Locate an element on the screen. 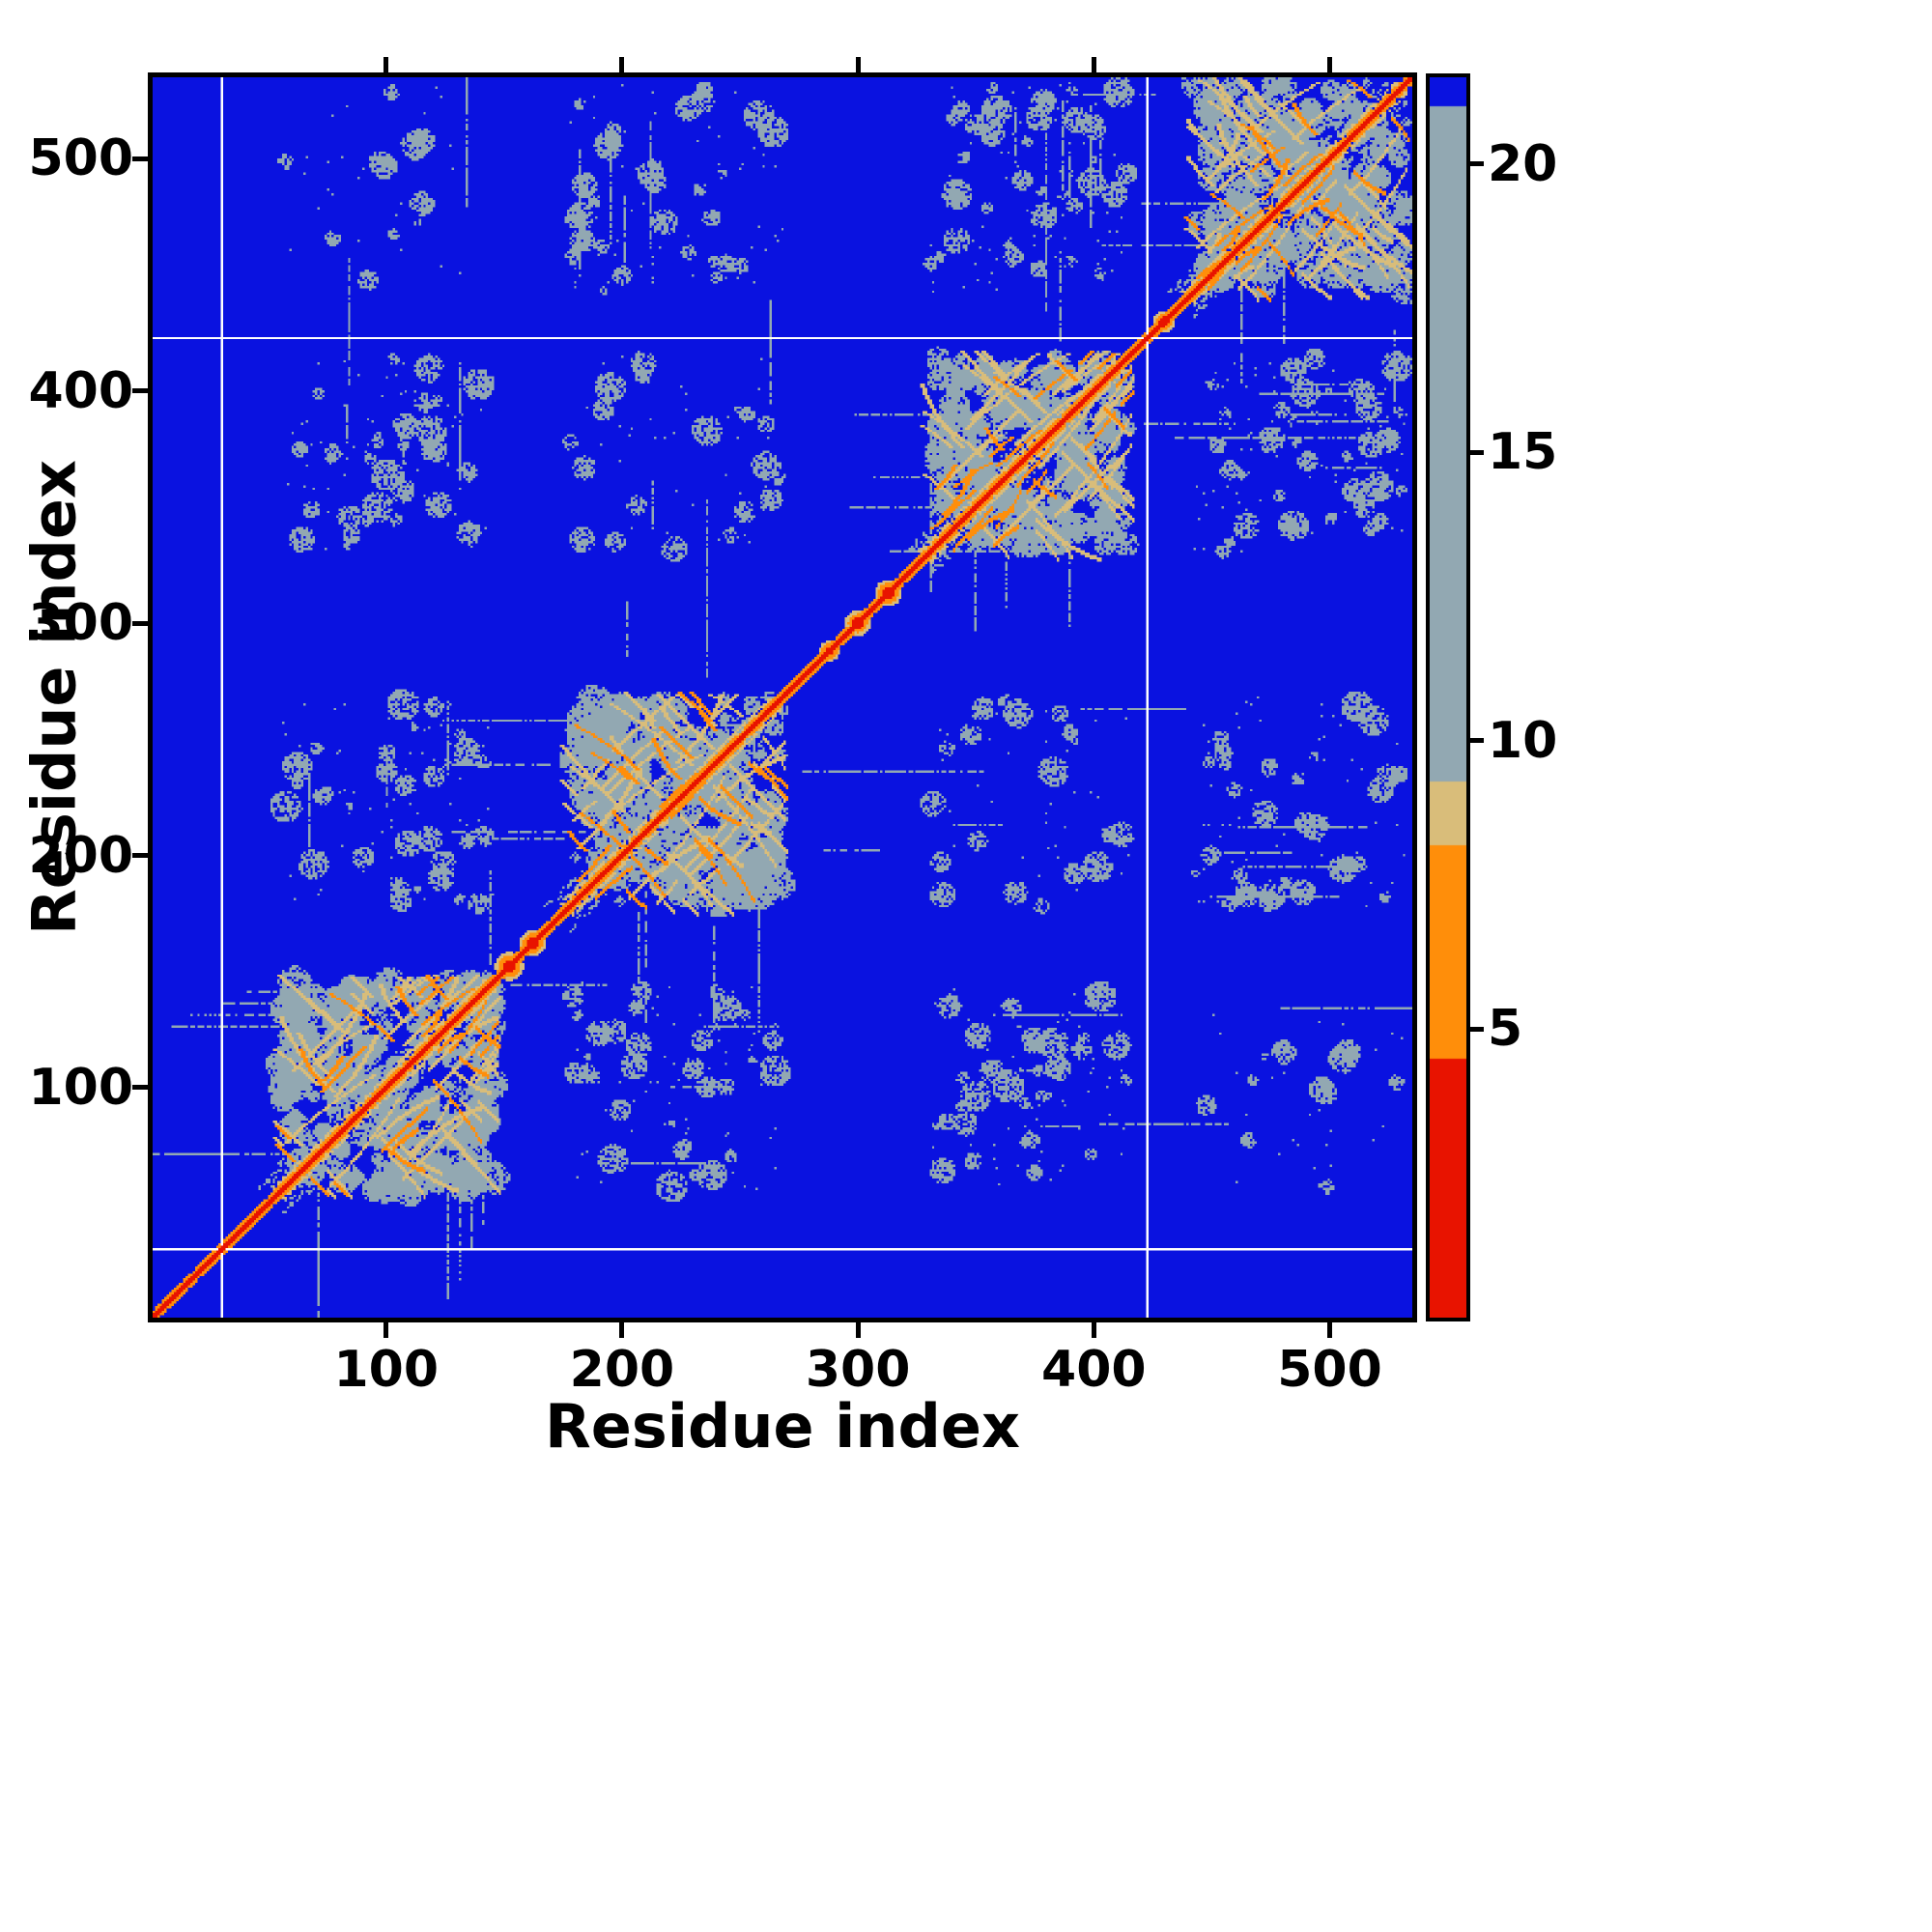 Image resolution: width=1932 pixels, height=1932 pixels. x-tick-label: 100 is located at coordinates (386, 1370).